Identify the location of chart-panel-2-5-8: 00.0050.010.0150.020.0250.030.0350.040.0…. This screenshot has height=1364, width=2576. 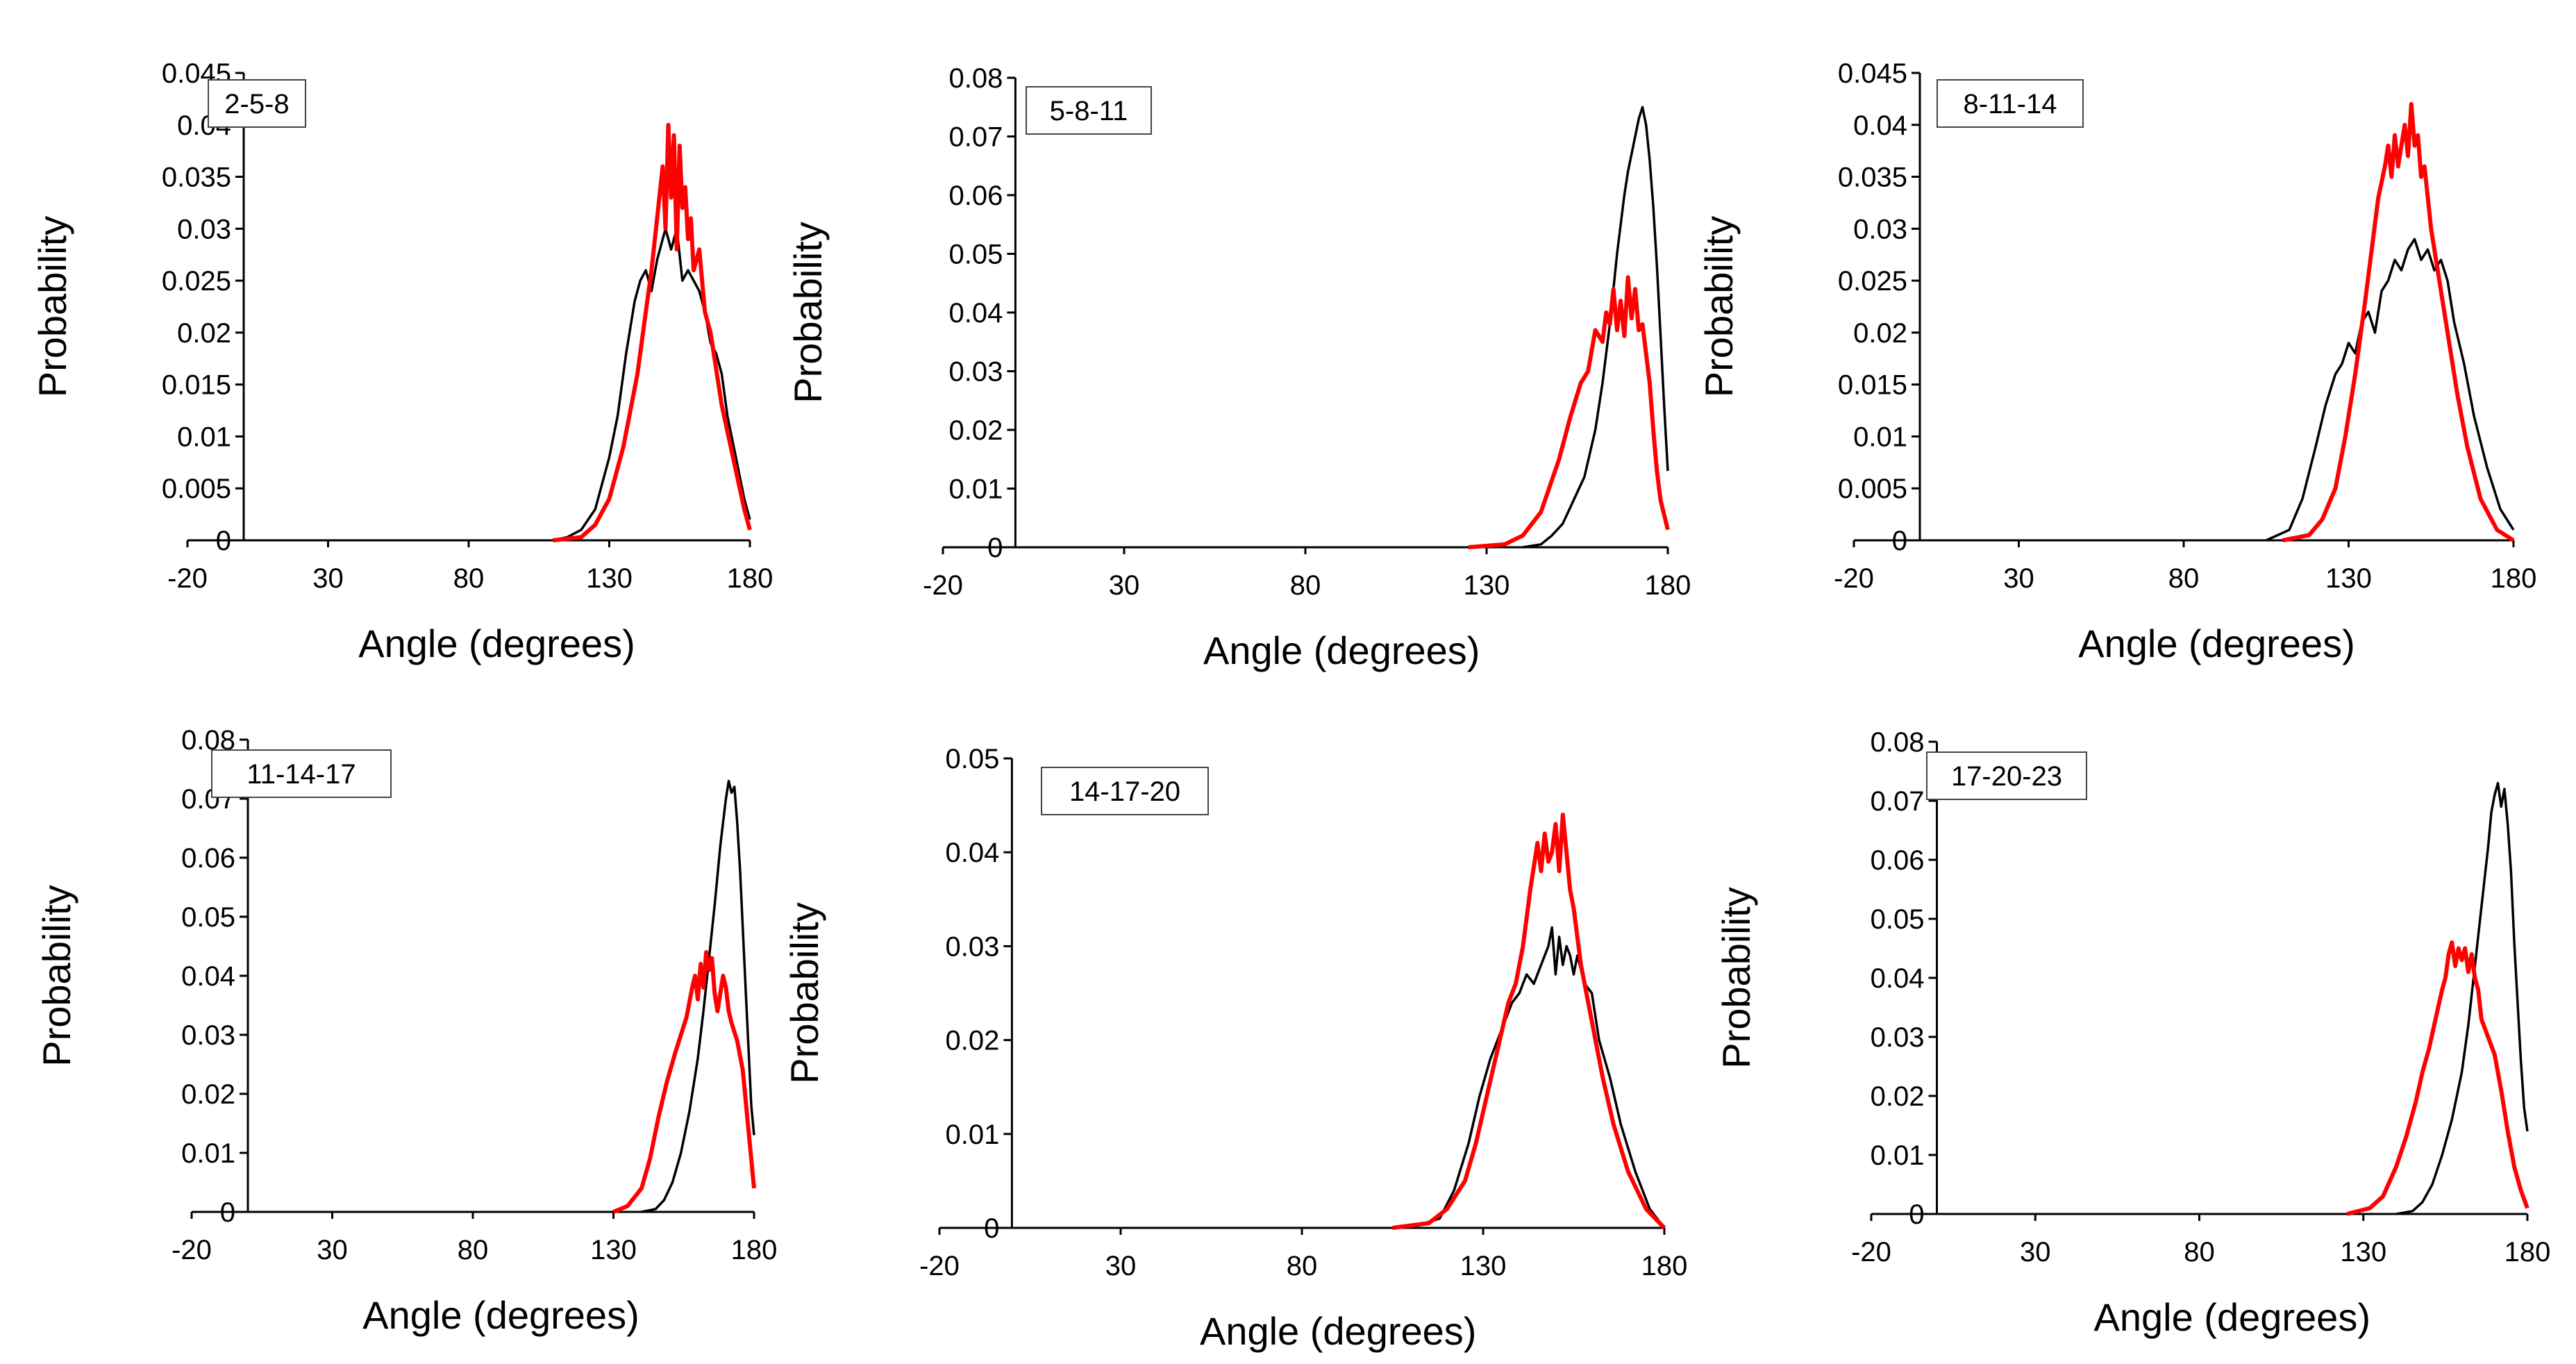
(402, 361).